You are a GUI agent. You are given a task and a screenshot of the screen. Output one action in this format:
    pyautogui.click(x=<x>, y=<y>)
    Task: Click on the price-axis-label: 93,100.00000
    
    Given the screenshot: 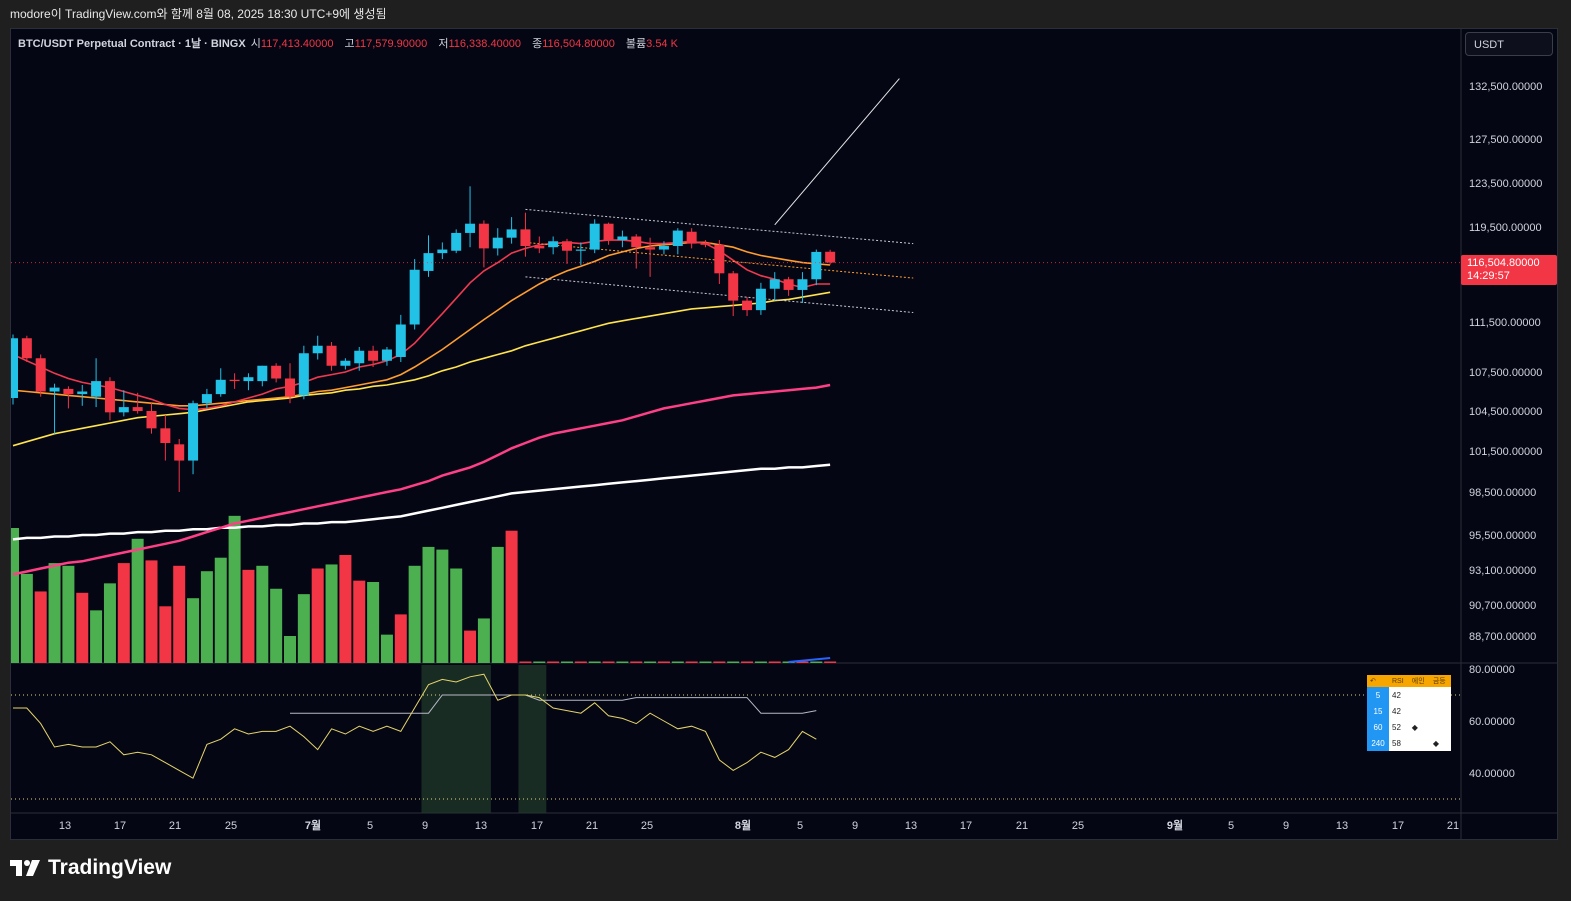 What is the action you would take?
    pyautogui.click(x=1502, y=571)
    